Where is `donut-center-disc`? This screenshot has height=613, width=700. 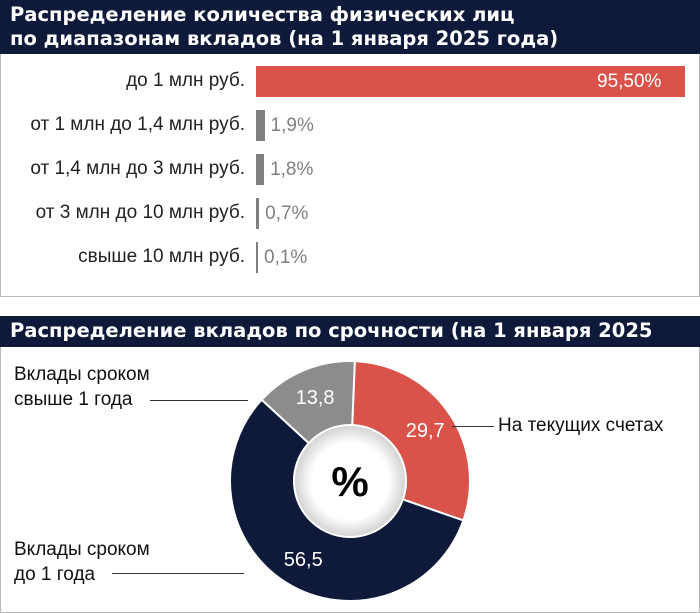
donut-center-disc is located at coordinates (350, 481).